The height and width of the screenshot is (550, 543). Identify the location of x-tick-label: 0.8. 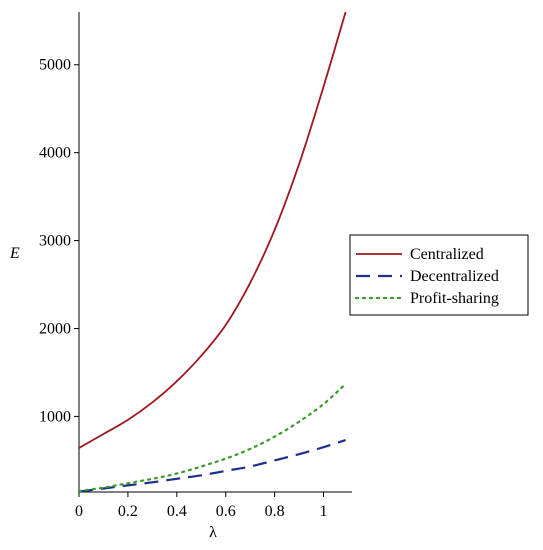
(275, 511).